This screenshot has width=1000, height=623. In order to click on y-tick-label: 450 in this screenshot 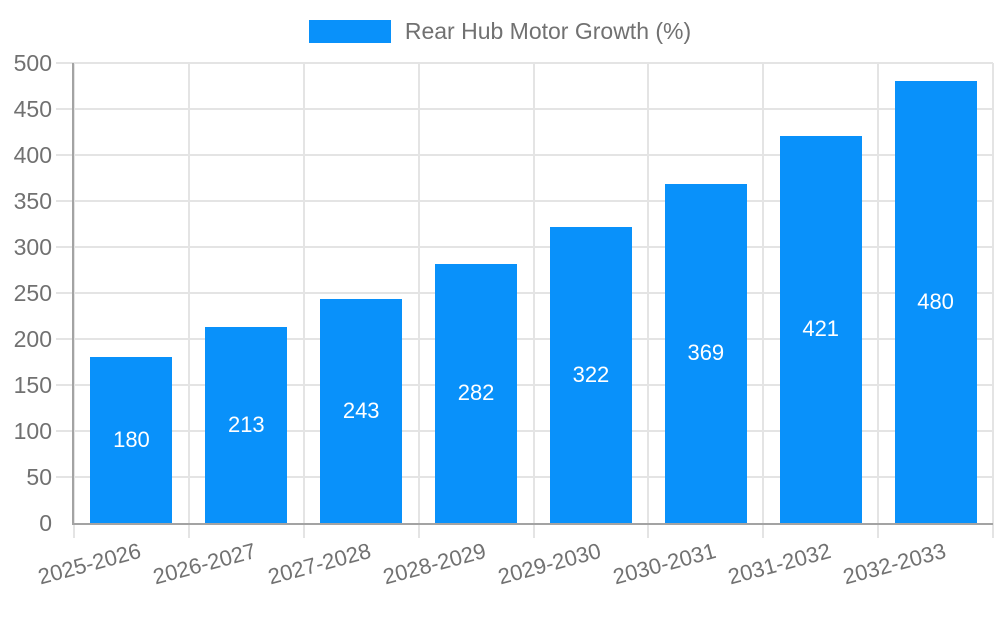, I will do `click(32, 109)`.